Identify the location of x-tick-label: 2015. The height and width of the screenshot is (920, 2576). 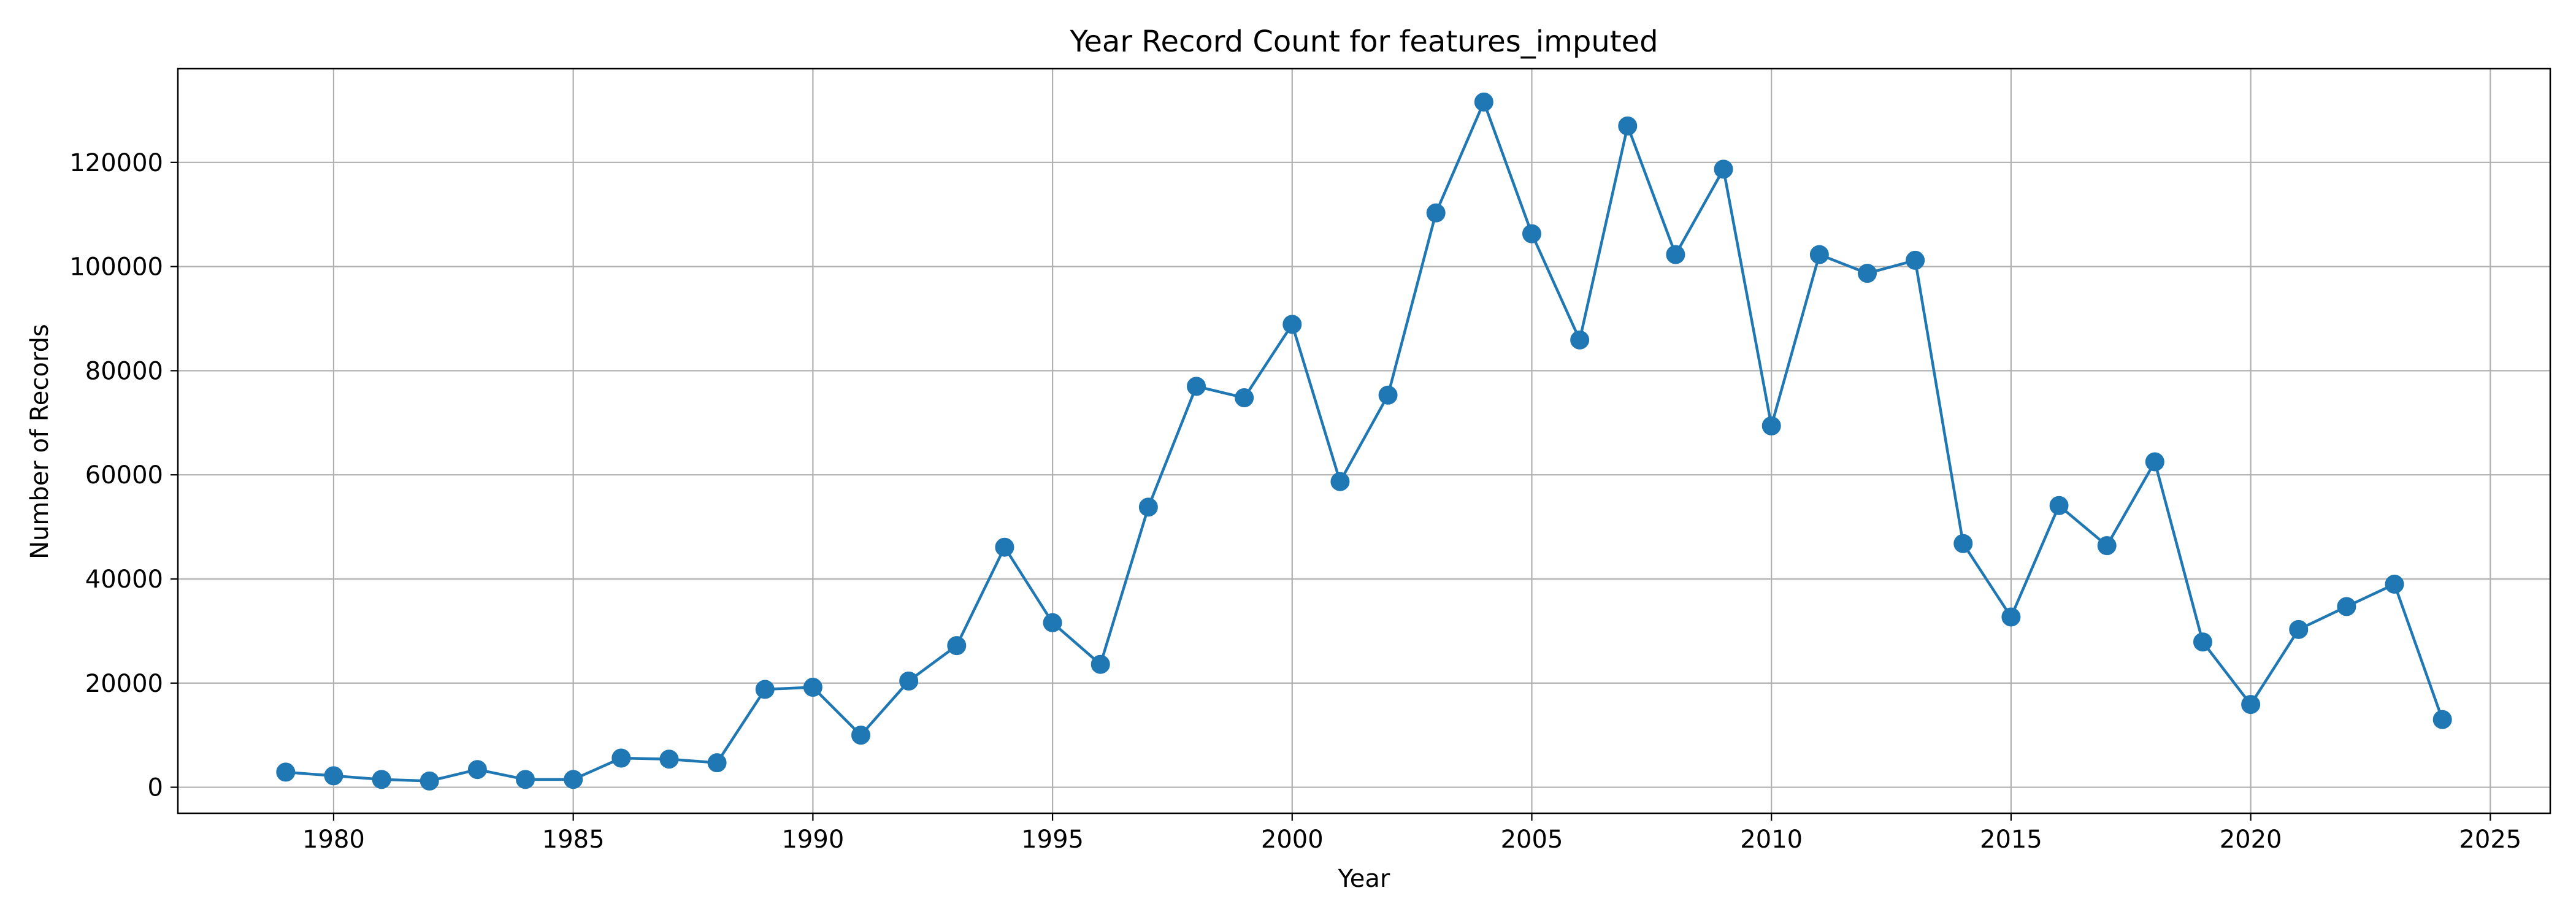
(2011, 840).